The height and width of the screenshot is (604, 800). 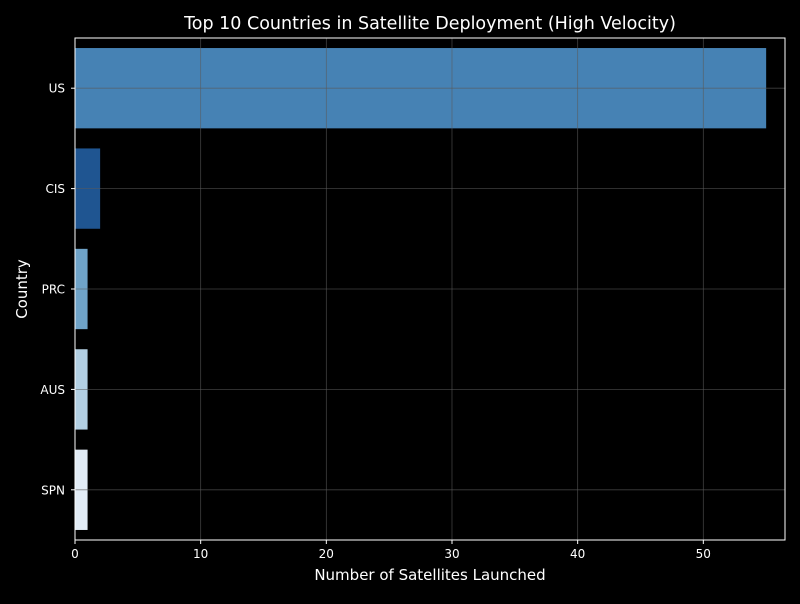 I want to click on x-tick-label: 0, so click(x=75, y=554).